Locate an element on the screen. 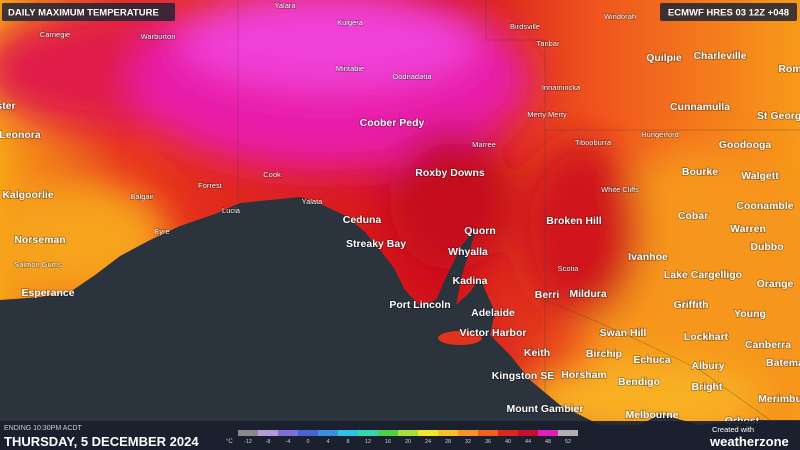 The image size is (800, 450). place-label: Innamincka is located at coordinates (561, 87).